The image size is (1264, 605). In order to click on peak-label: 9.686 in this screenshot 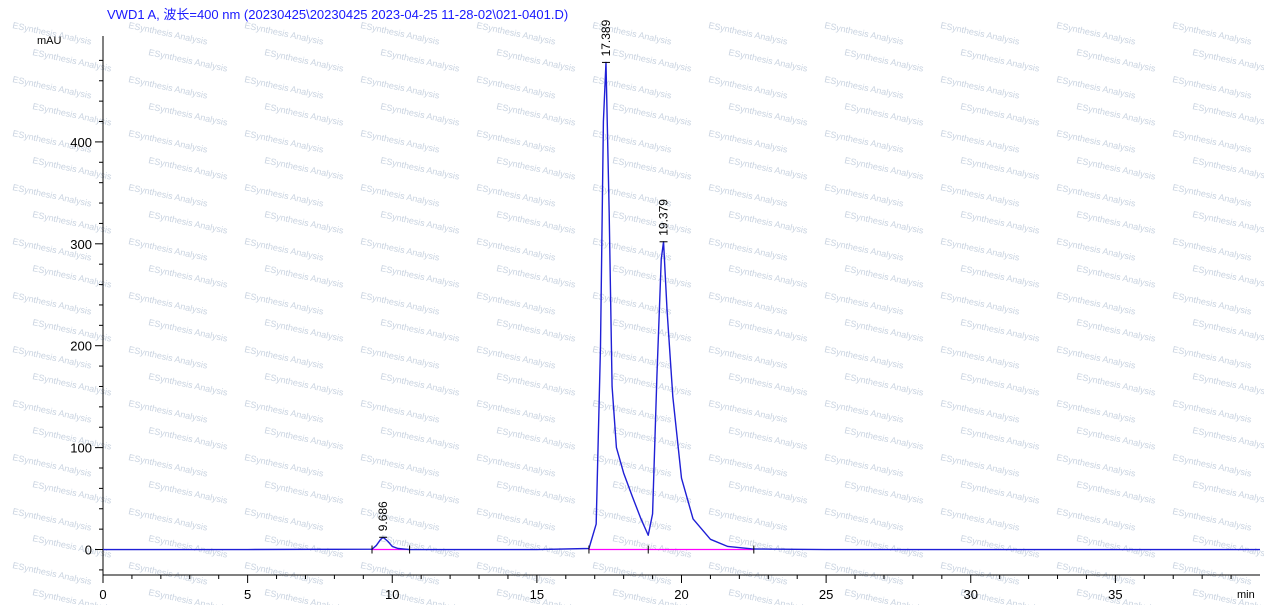, I will do `click(383, 516)`.